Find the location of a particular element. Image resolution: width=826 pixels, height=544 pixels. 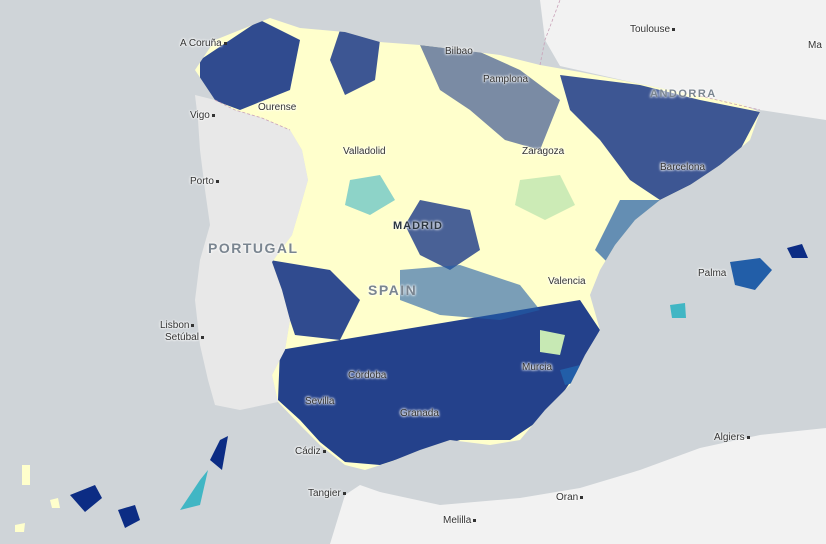

city-name: Pamplona is located at coordinates (506, 79).